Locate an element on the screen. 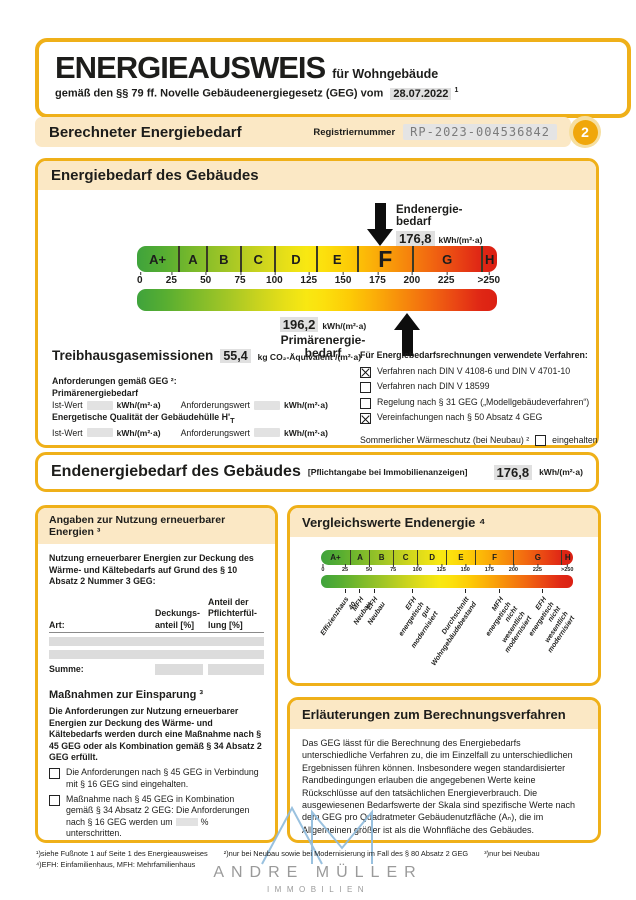  primary-energy-arrow-up-icon is located at coordinates (407, 334).